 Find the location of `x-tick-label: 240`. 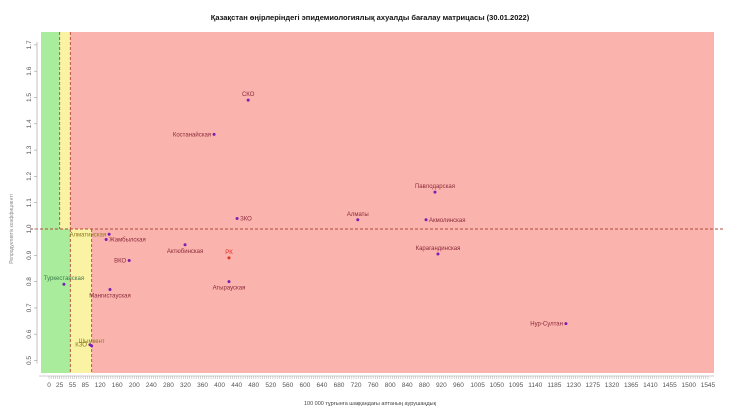

x-tick-label: 240 is located at coordinates (151, 385).